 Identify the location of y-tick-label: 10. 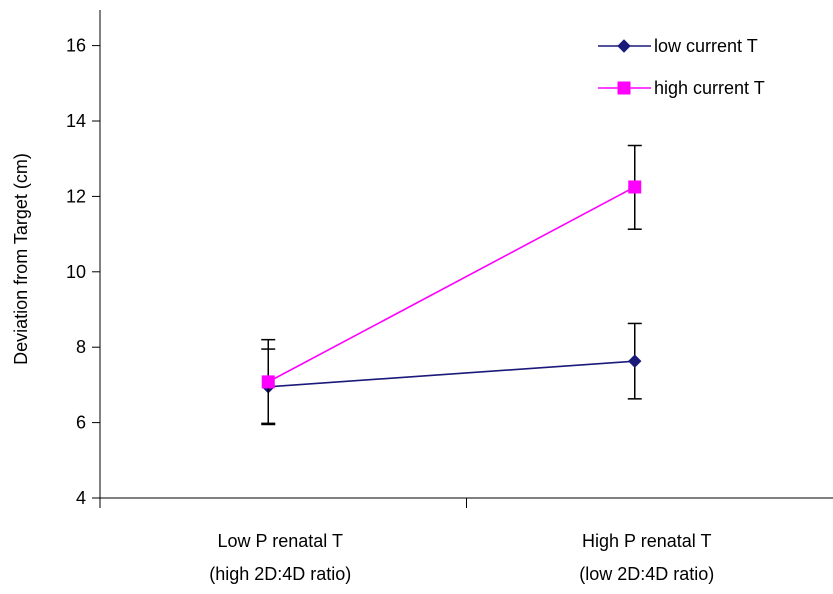
(76, 272).